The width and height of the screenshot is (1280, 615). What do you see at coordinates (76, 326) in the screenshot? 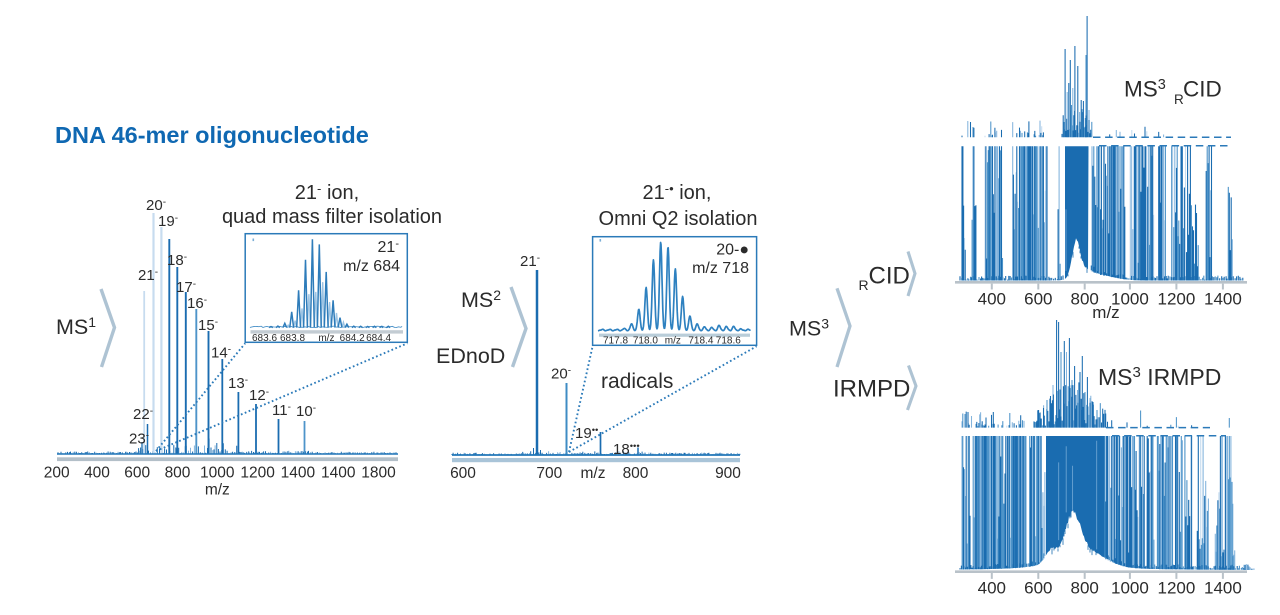
I see `svg-text: MS1` at bounding box center [76, 326].